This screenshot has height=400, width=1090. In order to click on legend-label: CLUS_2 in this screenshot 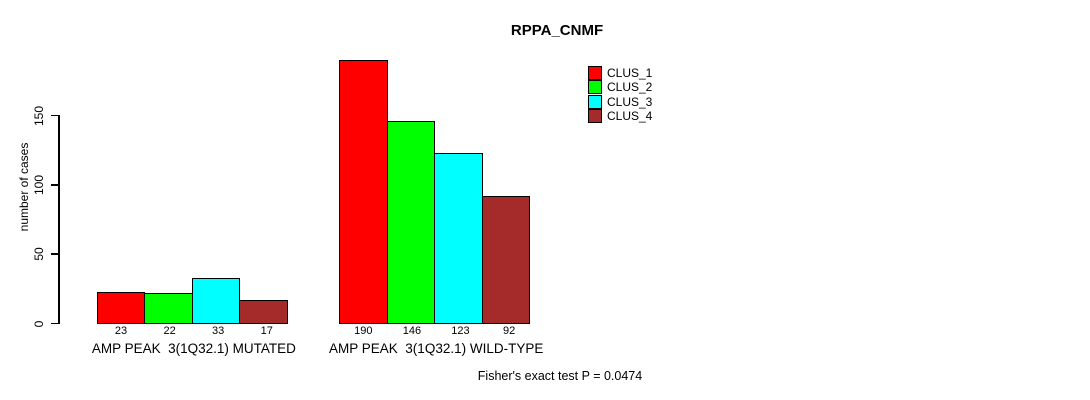, I will do `click(630, 87)`.